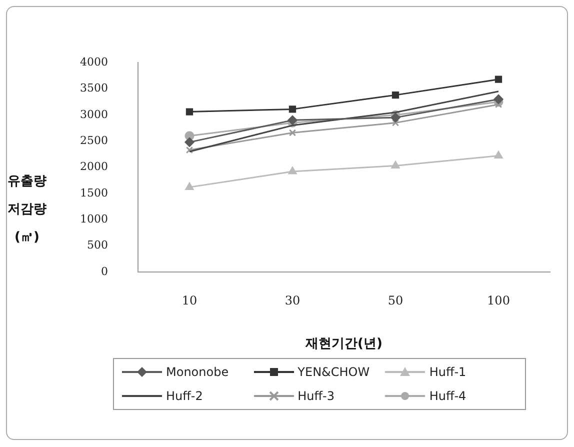 This screenshot has width=574, height=447. Describe the element at coordinates (94, 167) in the screenshot. I see `y-tick-label: 2000` at that location.